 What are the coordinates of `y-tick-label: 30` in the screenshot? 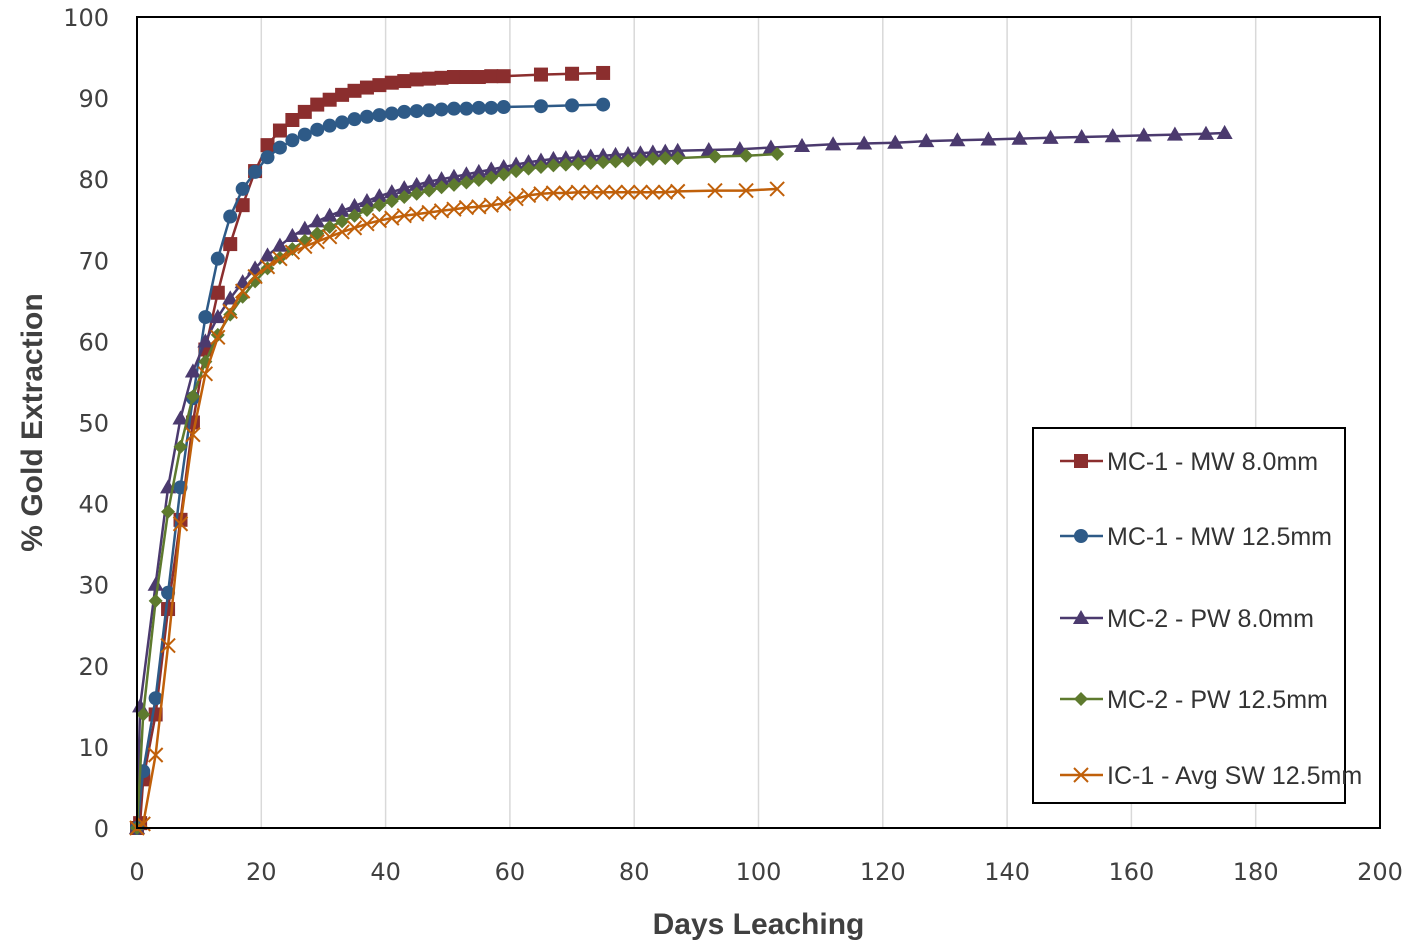 It's located at (93, 586).